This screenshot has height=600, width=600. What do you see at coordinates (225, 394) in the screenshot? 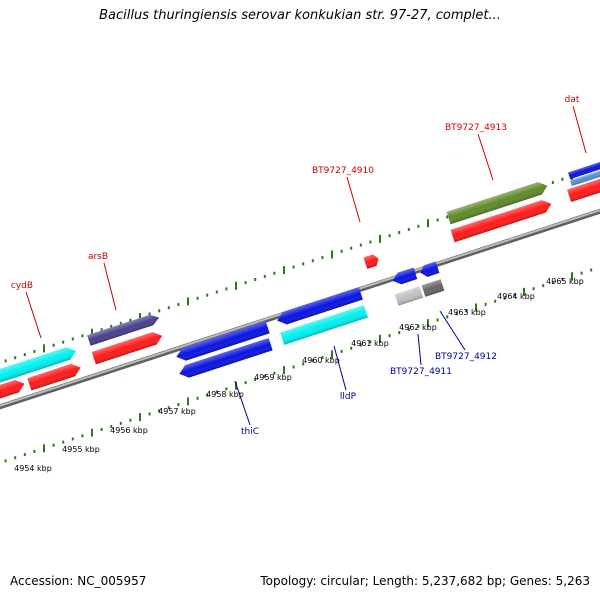
I see `kbp-label-4958: 4958 kbp` at bounding box center [225, 394].